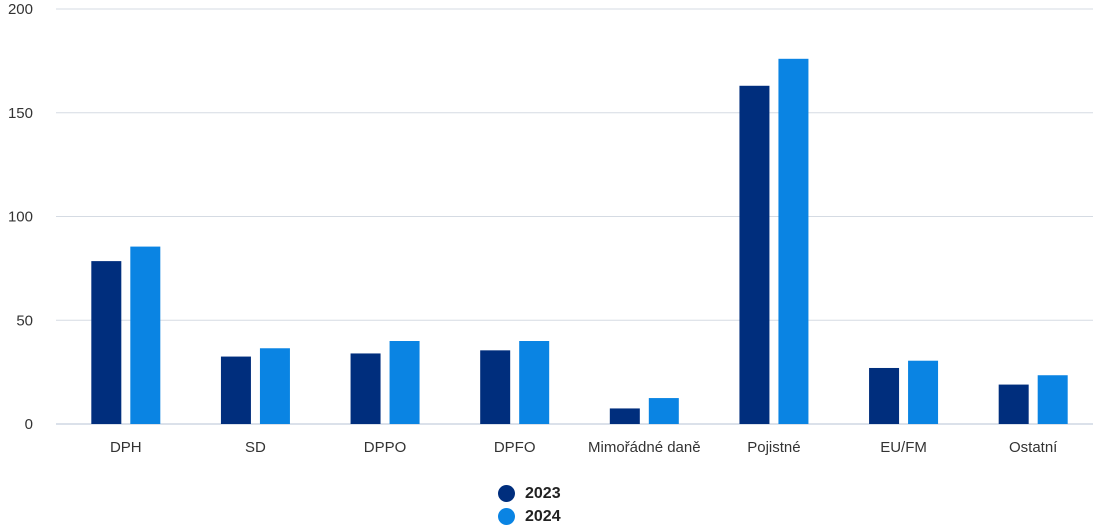 This screenshot has height=528, width=1093. I want to click on y-tick-label-2: 100, so click(20, 217).